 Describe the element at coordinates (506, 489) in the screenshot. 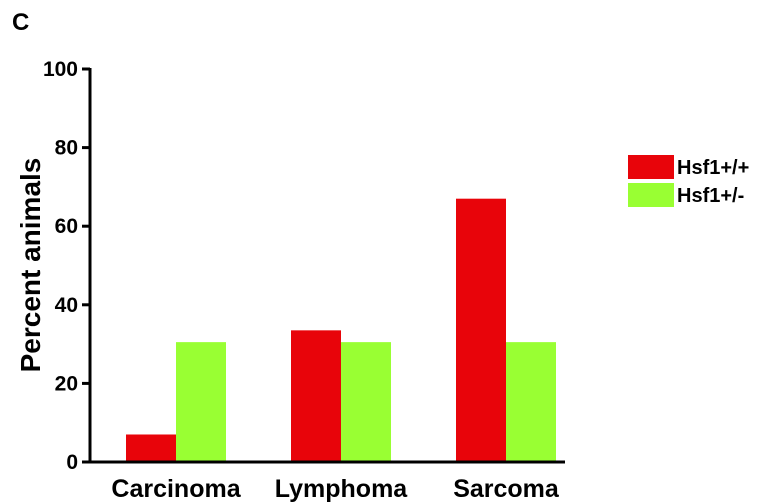

I see `x-tick-label-sarcoma: Sarcoma` at that location.